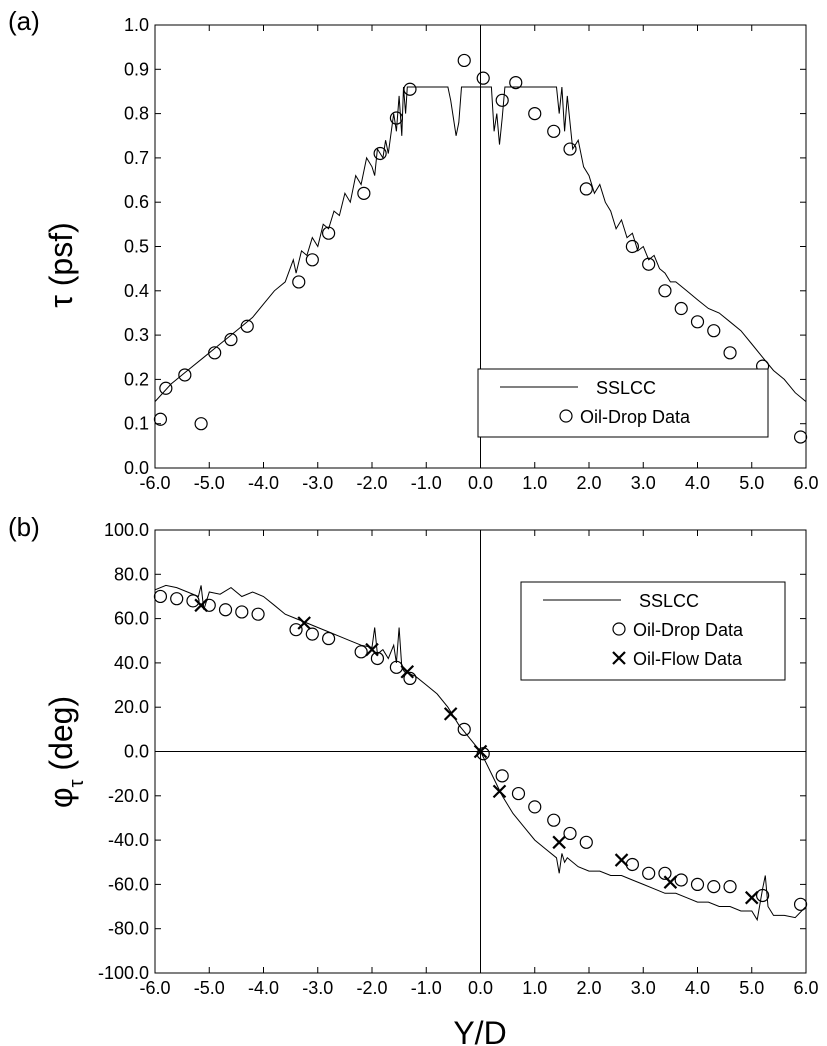 This screenshot has width=827, height=1046. What do you see at coordinates (588, 483) in the screenshot?
I see `x-tick-label: 2.0` at bounding box center [588, 483].